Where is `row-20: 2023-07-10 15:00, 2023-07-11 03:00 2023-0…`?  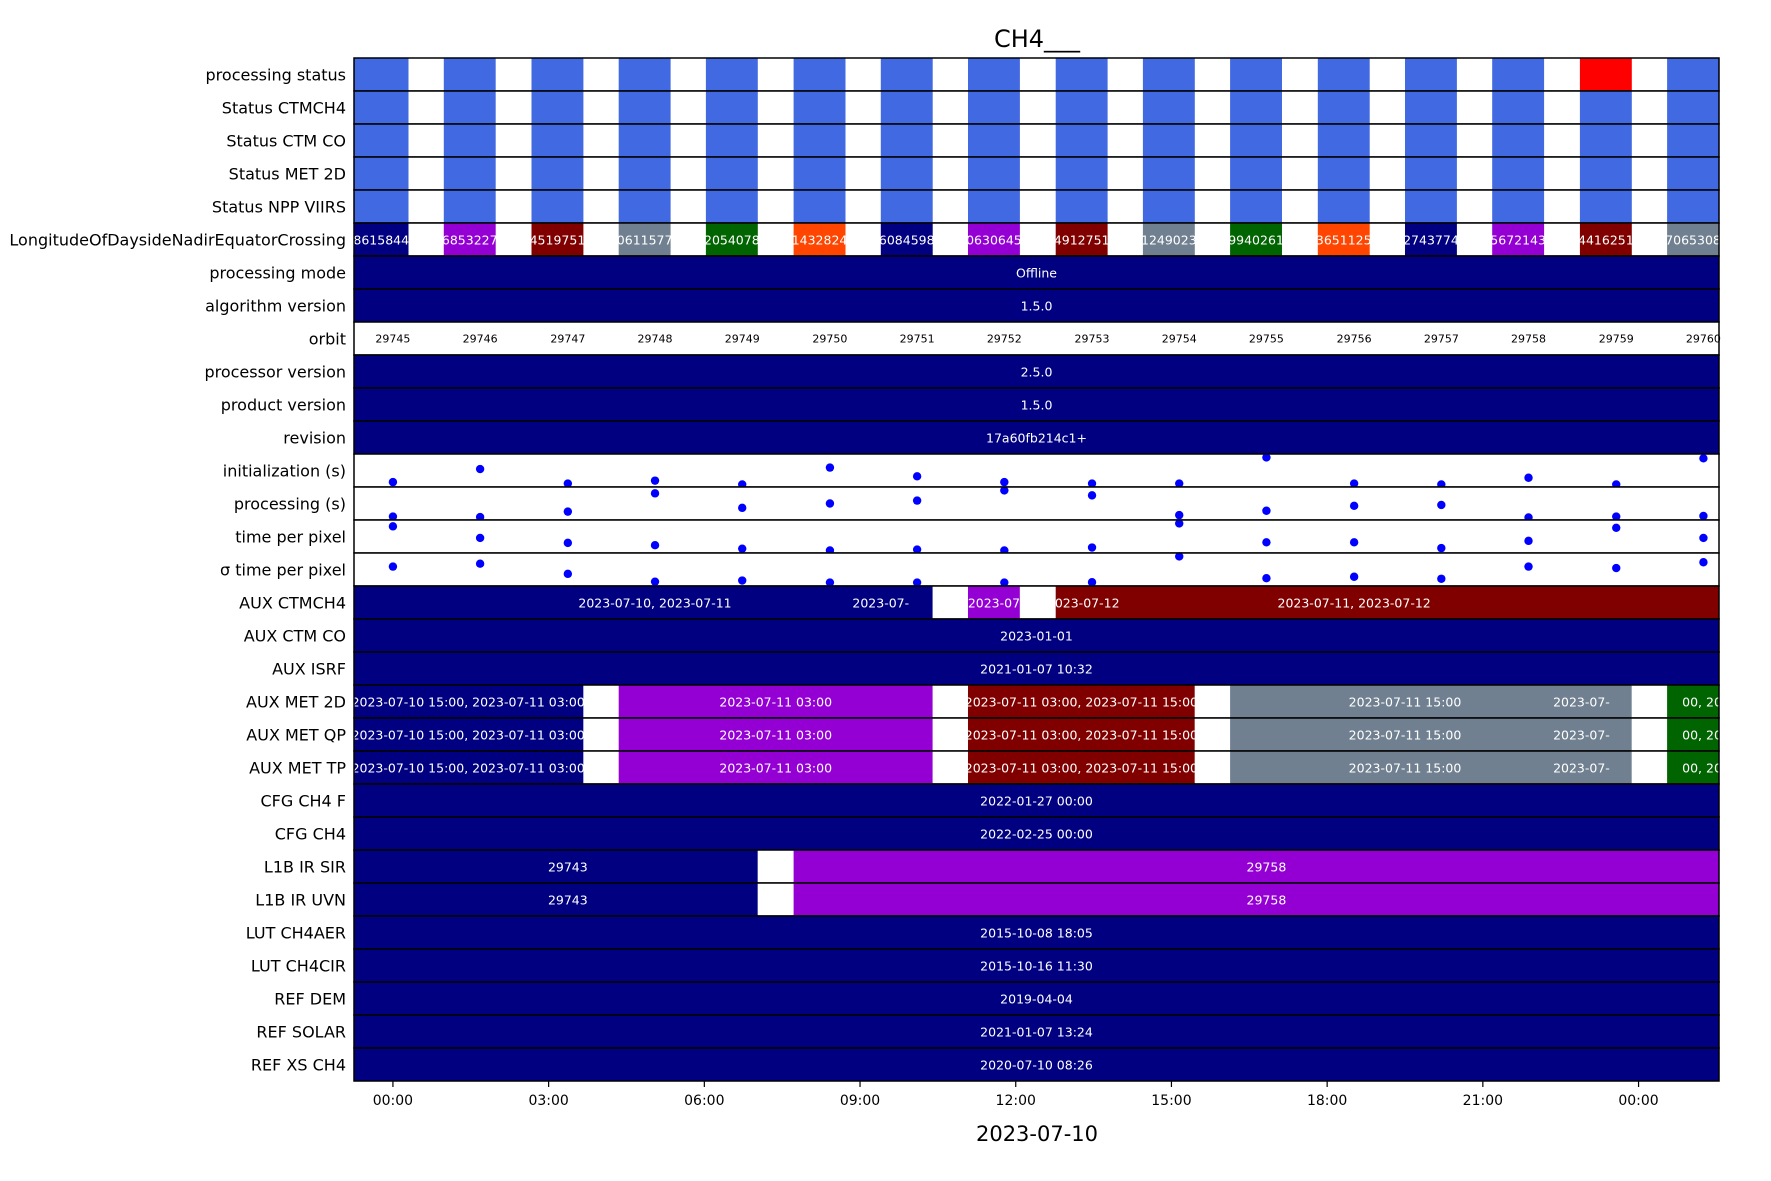
row-20: 2023-07-10 15:00, 2023-07-11 03:00 2023-0… is located at coordinates (1041, 701).